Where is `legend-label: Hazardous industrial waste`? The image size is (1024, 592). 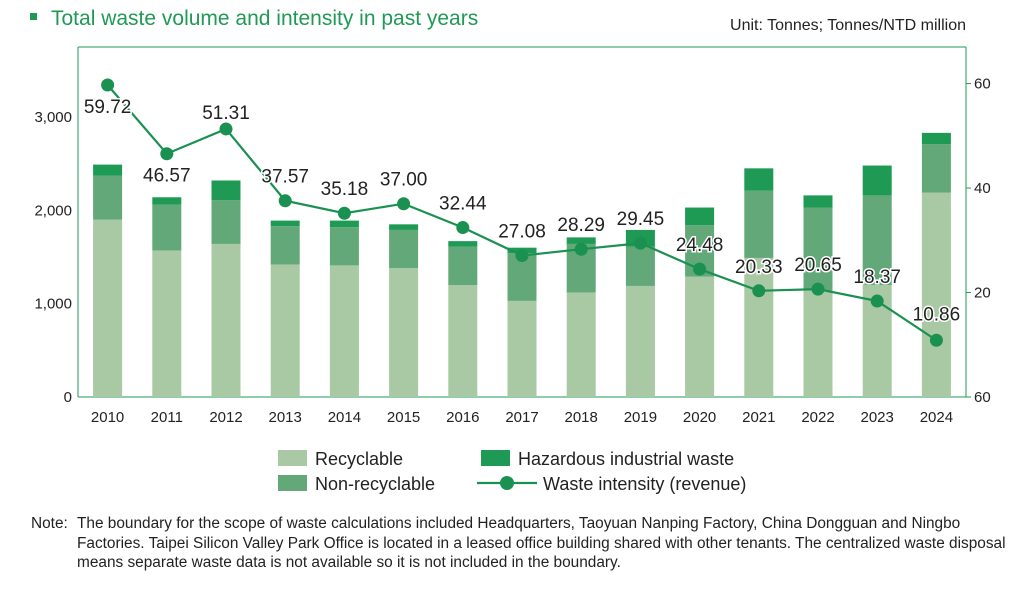 legend-label: Hazardous industrial waste is located at coordinates (626, 459).